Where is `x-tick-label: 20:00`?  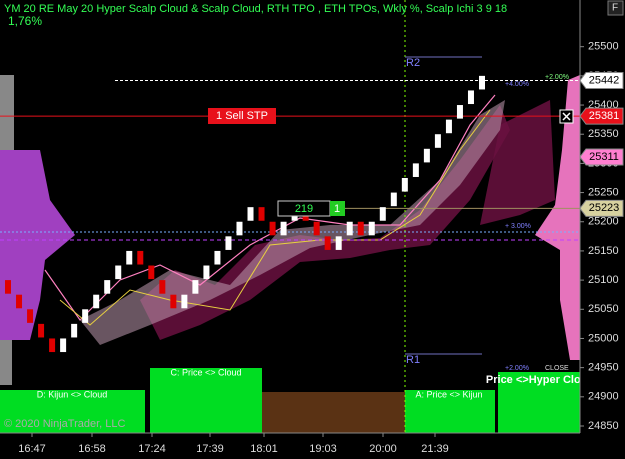
x-tick-label: 20:00 is located at coordinates (383, 449).